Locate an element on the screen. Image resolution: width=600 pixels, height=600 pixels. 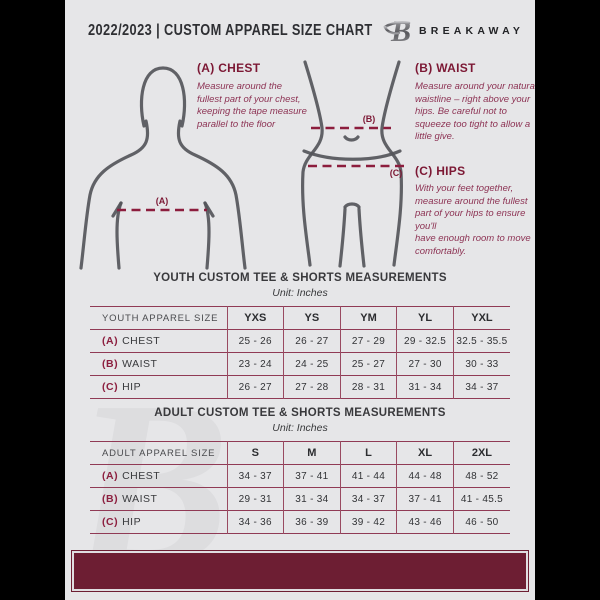
table-header-row: YOUTH APPAREL SIZE YXS YS YM YL YXL is located at coordinates (300, 318).